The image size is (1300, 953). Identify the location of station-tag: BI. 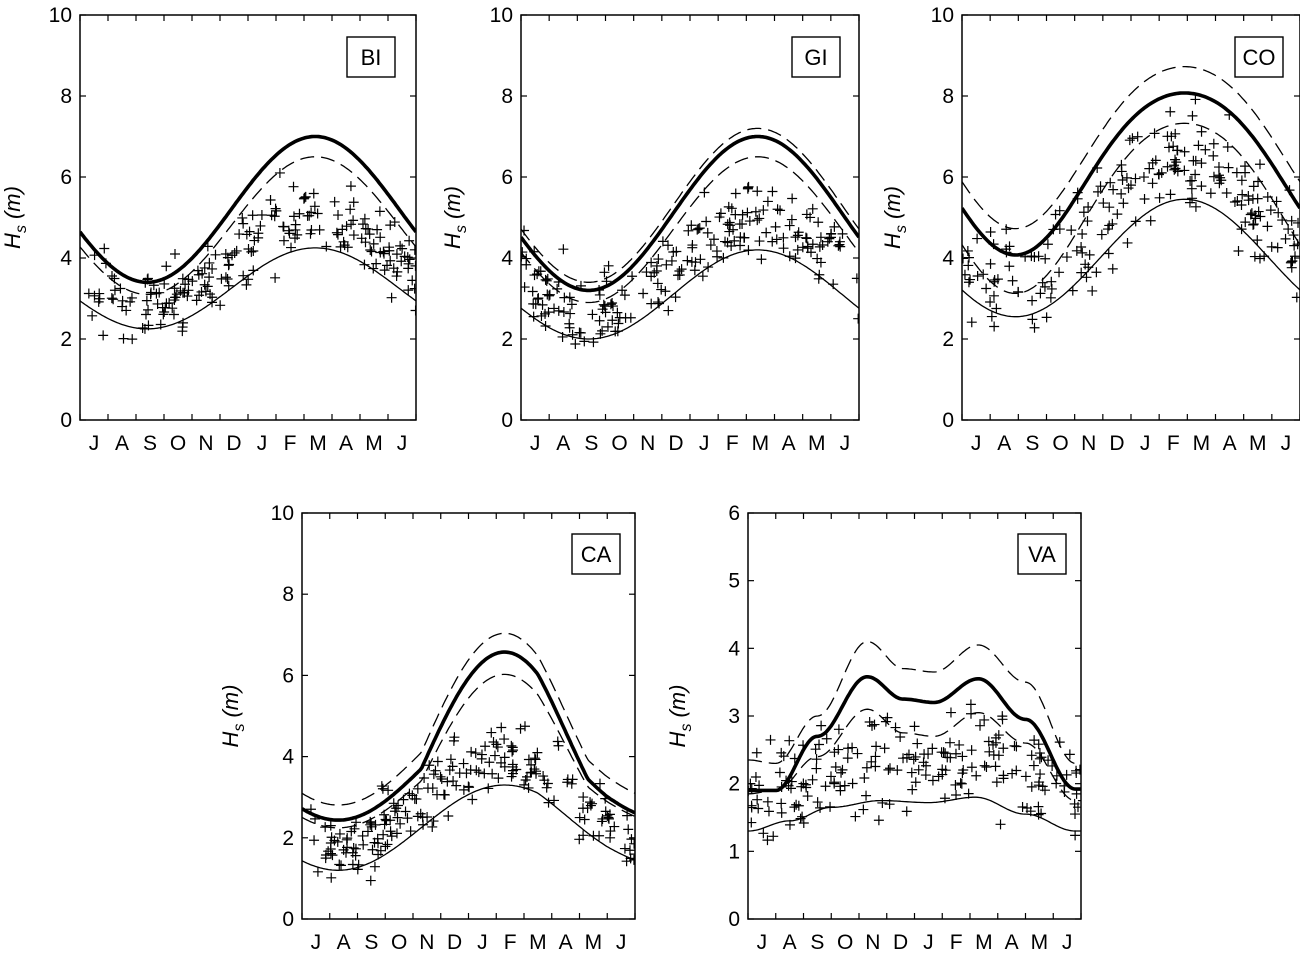
(371, 57).